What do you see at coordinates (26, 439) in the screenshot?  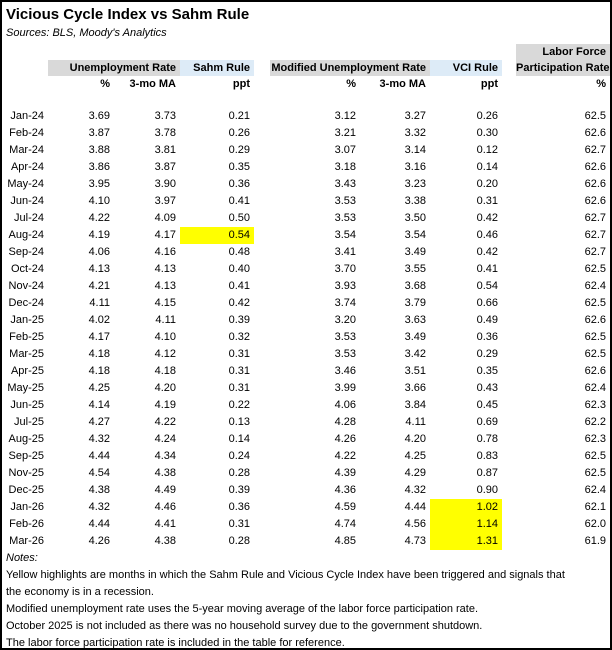 I see `month-cell: Aug-25` at bounding box center [26, 439].